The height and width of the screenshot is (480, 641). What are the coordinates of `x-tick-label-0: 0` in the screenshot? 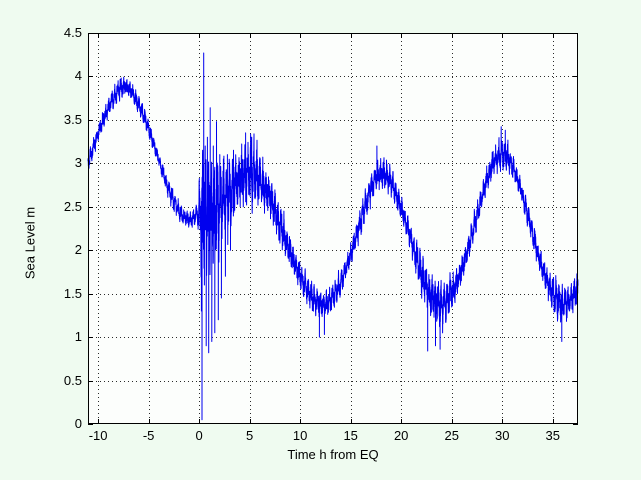 It's located at (199, 435).